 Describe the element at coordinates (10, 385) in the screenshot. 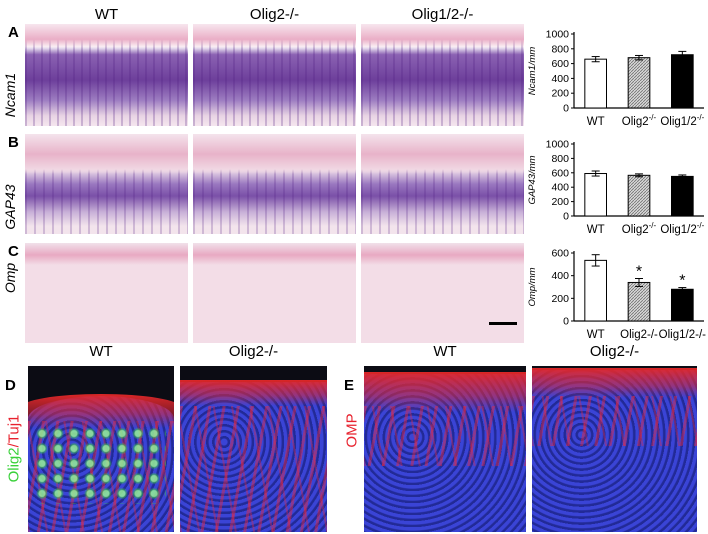

I see `panel-label-d: D` at that location.